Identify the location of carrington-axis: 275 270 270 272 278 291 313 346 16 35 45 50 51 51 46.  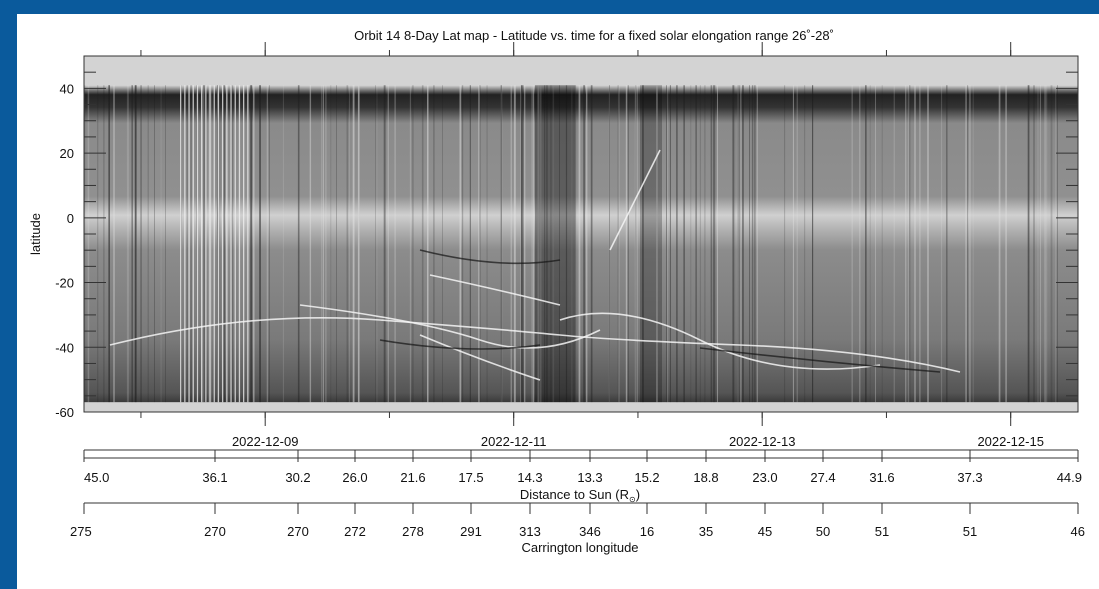
(577, 520).